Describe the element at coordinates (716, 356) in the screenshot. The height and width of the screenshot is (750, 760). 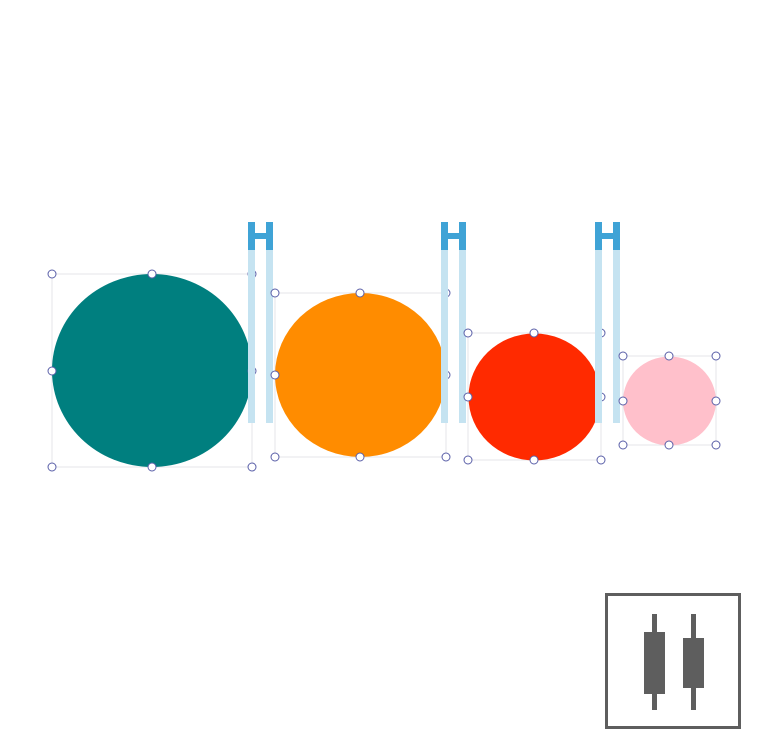
I see `handle-ne` at that location.